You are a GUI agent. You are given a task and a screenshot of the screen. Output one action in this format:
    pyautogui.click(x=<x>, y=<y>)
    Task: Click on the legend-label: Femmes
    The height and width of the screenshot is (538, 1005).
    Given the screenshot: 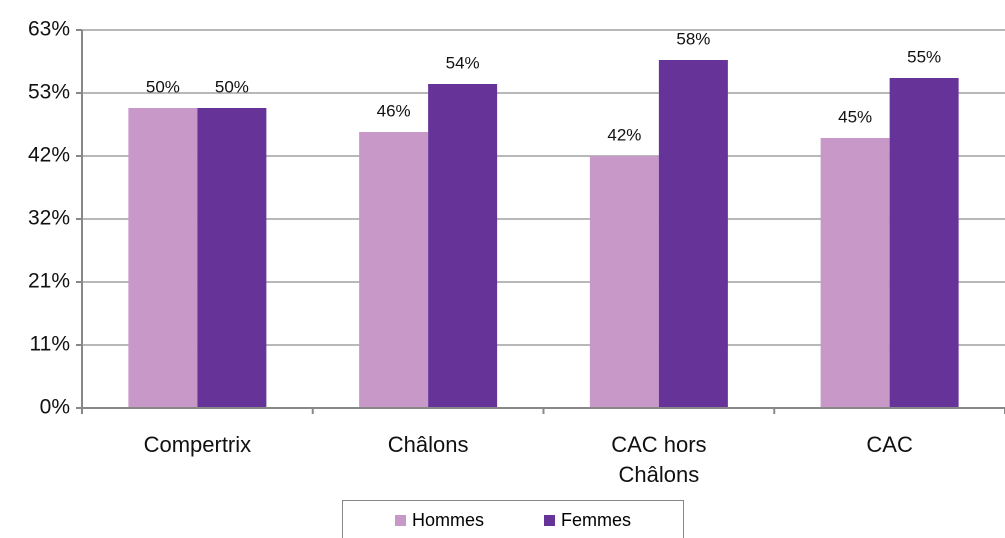 What is the action you would take?
    pyautogui.click(x=596, y=519)
    